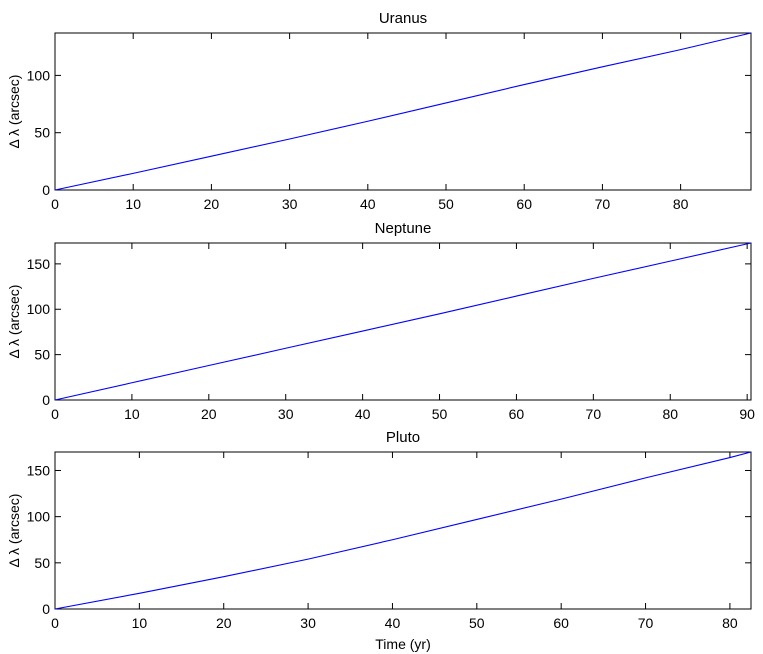 The height and width of the screenshot is (654, 763). I want to click on chart-title: Uranus, so click(403, 18).